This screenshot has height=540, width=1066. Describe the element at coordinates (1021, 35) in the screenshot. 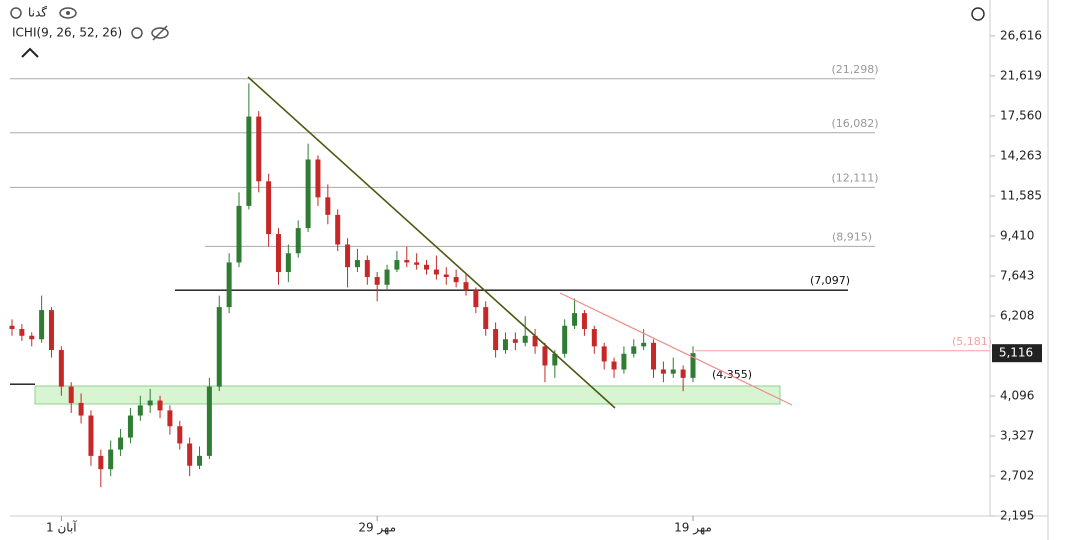

I see `y-tick-label: 26,616` at that location.